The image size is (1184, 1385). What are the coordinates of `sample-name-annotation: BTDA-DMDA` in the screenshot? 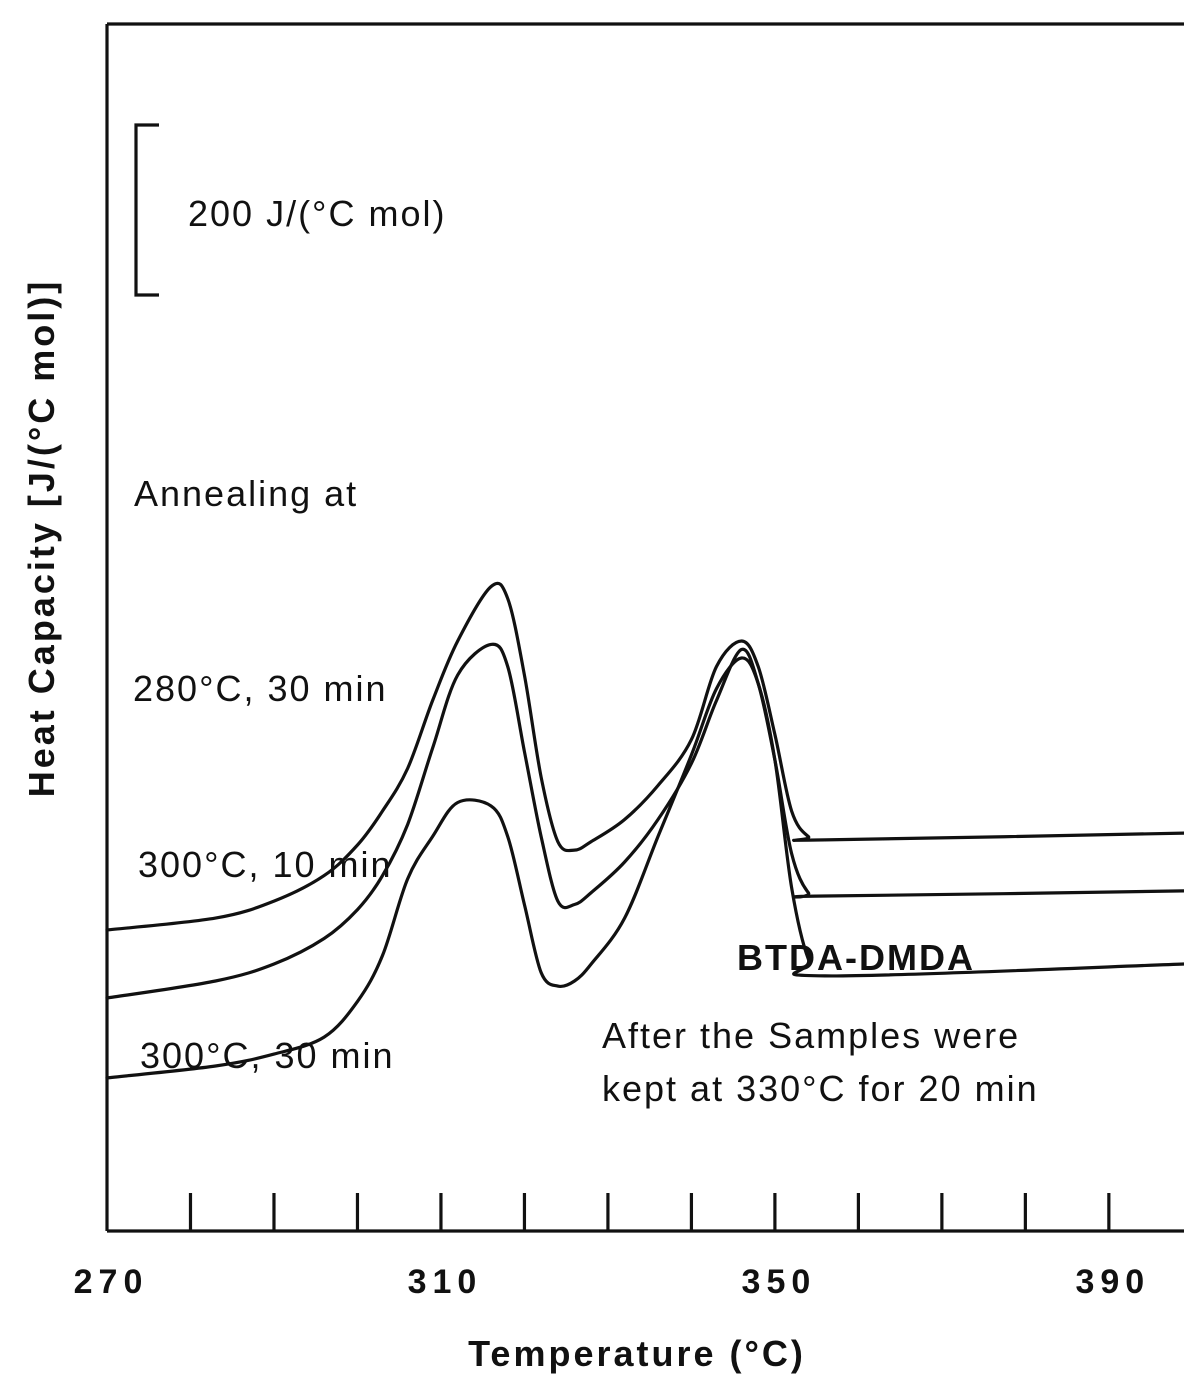 It's located at (856, 957).